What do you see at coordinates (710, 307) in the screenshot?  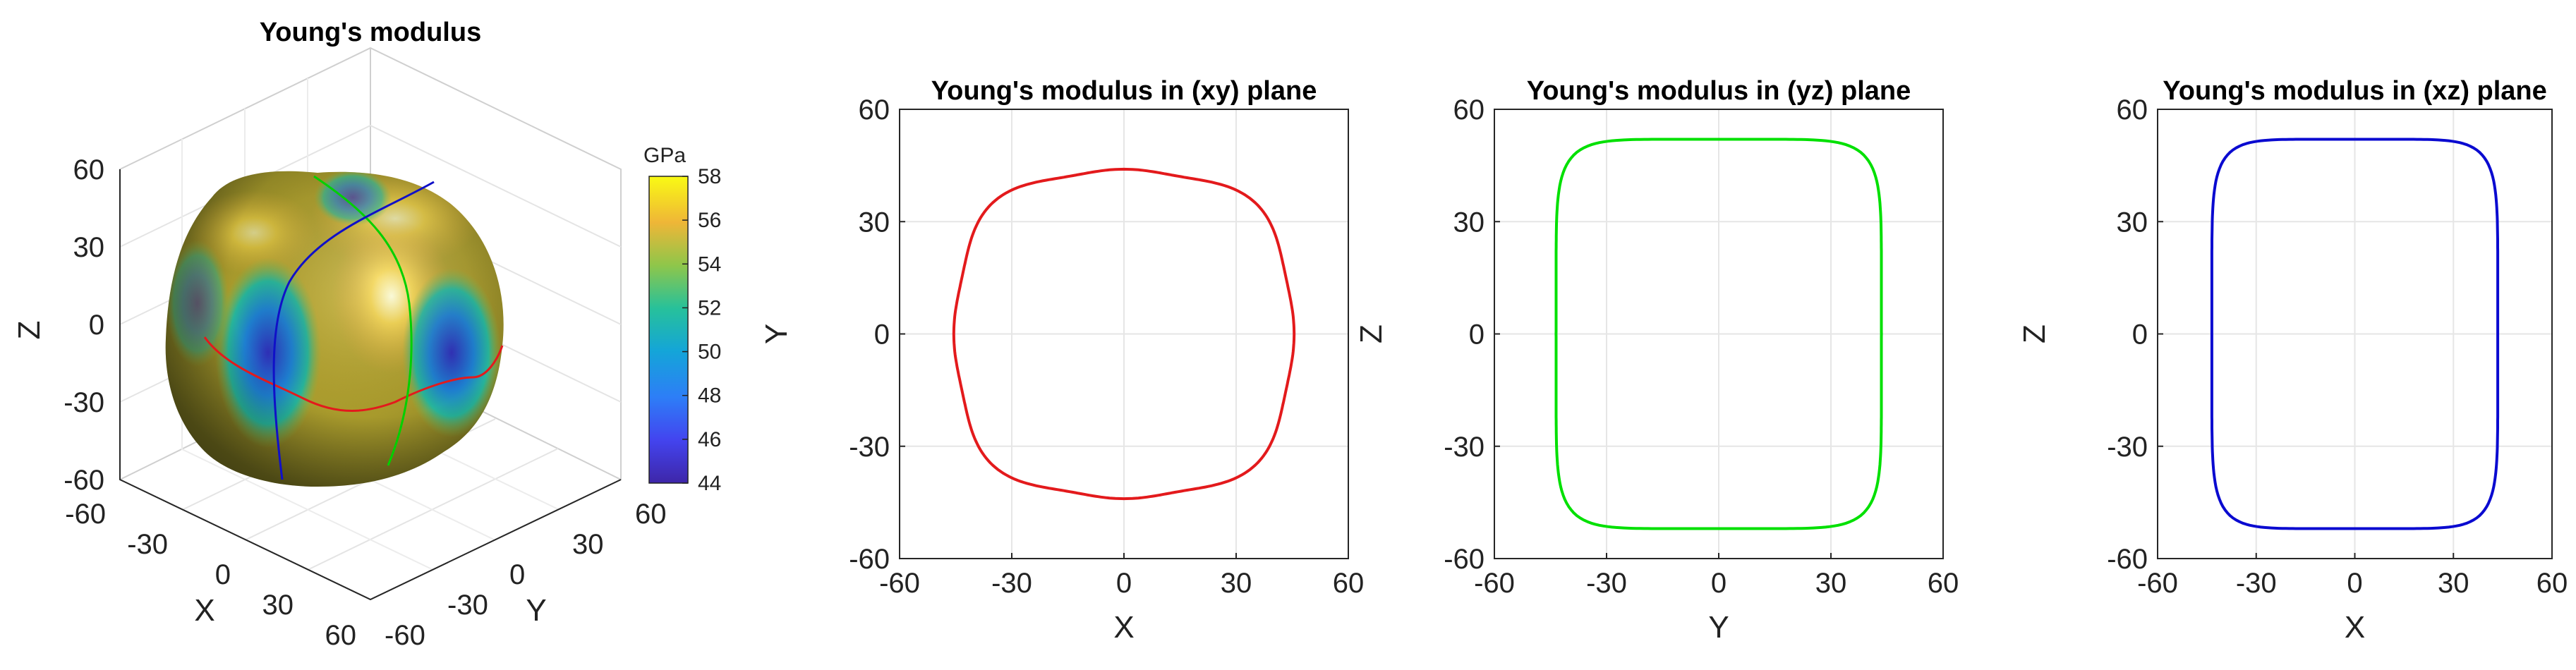 I see `colorbar-tick-label: 52` at bounding box center [710, 307].